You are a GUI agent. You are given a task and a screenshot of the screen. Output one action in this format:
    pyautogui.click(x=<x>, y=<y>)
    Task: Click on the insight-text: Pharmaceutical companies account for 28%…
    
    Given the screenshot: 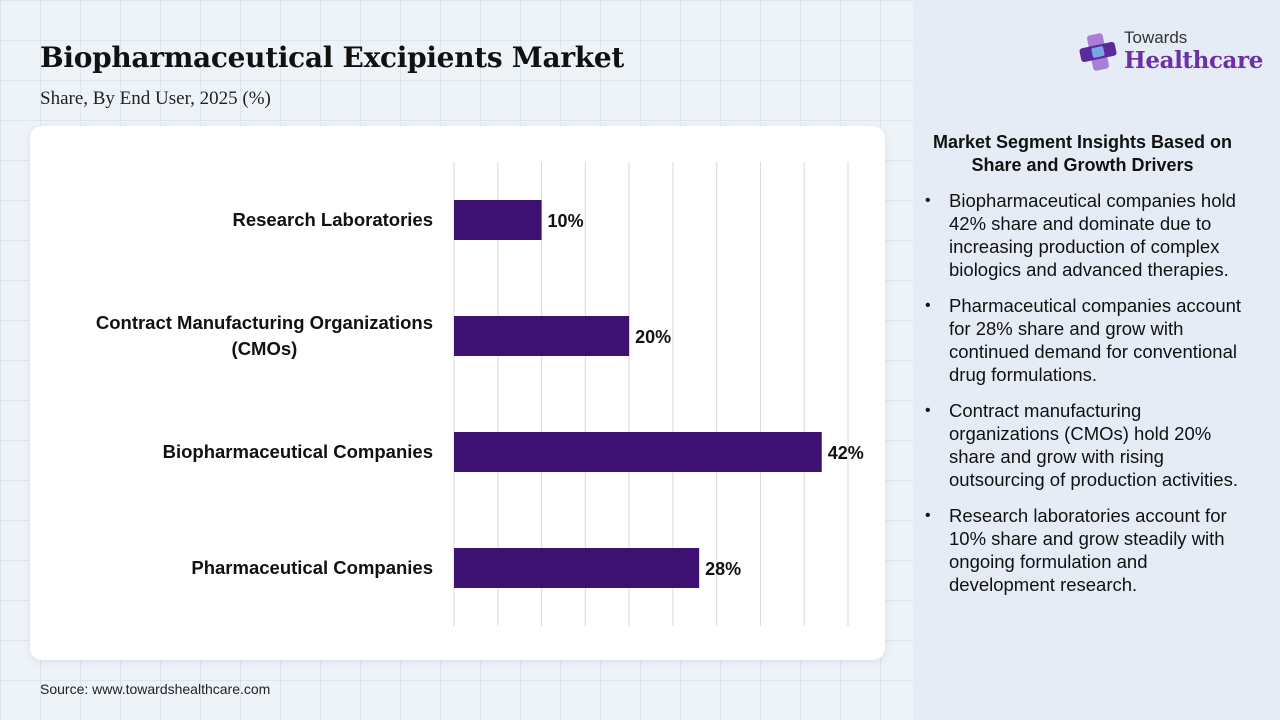 What is the action you would take?
    pyautogui.click(x=1095, y=340)
    